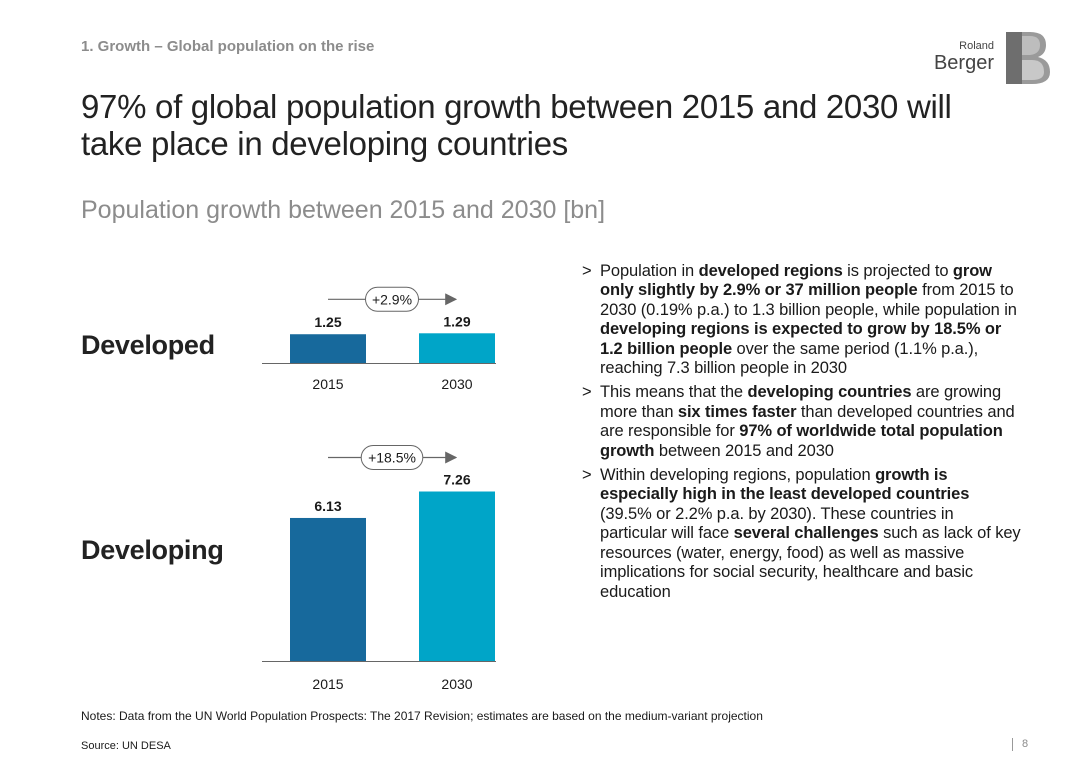  I want to click on group-label-developing: Developing, so click(152, 550).